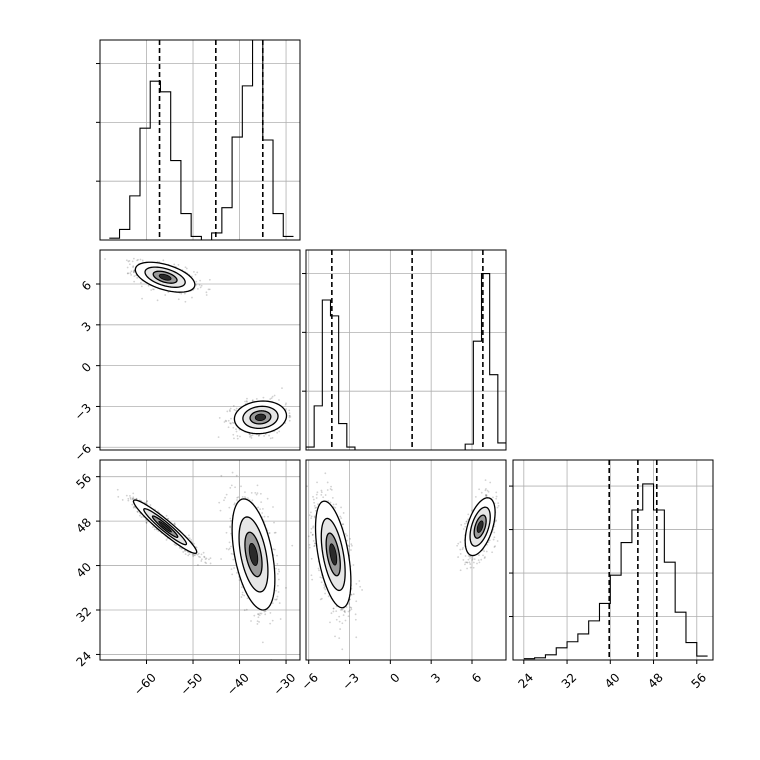 The width and height of the screenshot is (760, 760). What do you see at coordinates (406, 350) in the screenshot?
I see `axes-frame` at bounding box center [406, 350].